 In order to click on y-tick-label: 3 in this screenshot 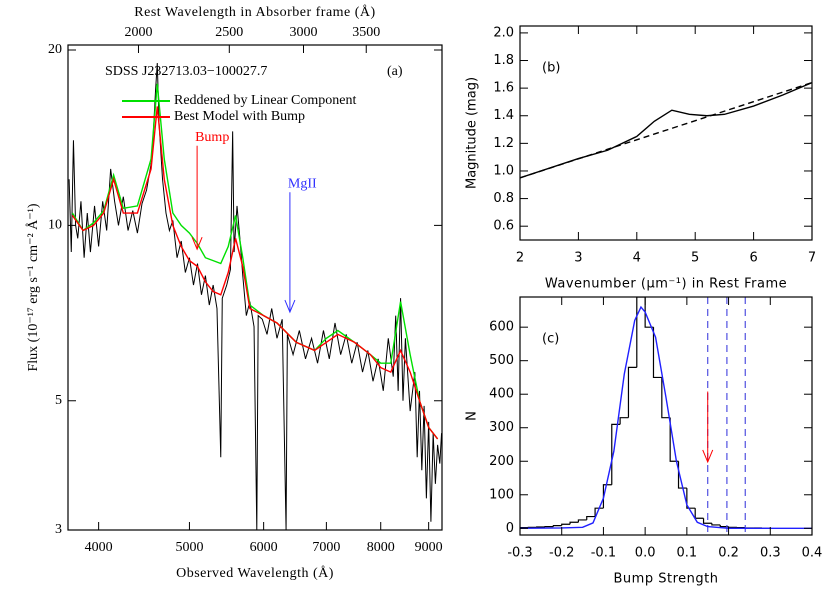, I will do `click(58, 529)`.